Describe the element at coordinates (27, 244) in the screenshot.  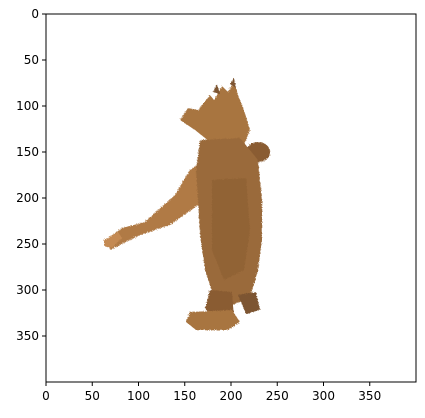
I see `y-tick-label: 250` at that location.